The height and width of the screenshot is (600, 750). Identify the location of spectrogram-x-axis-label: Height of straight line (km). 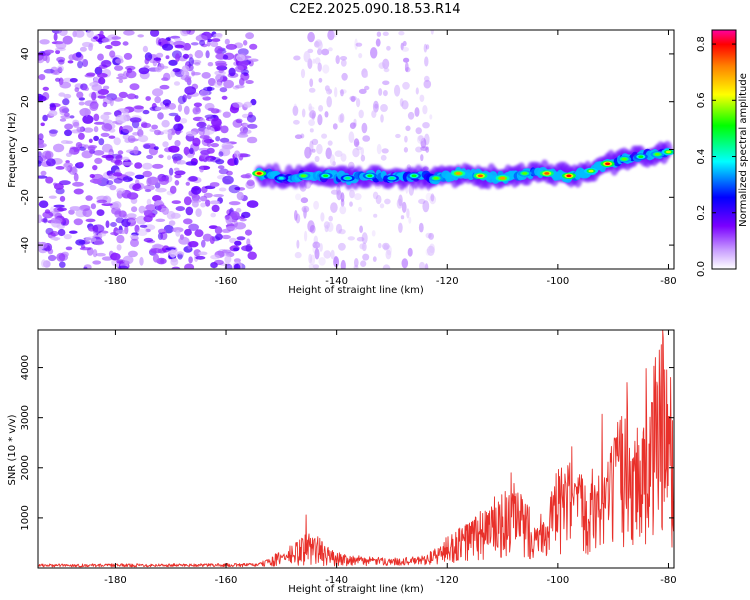
(356, 290).